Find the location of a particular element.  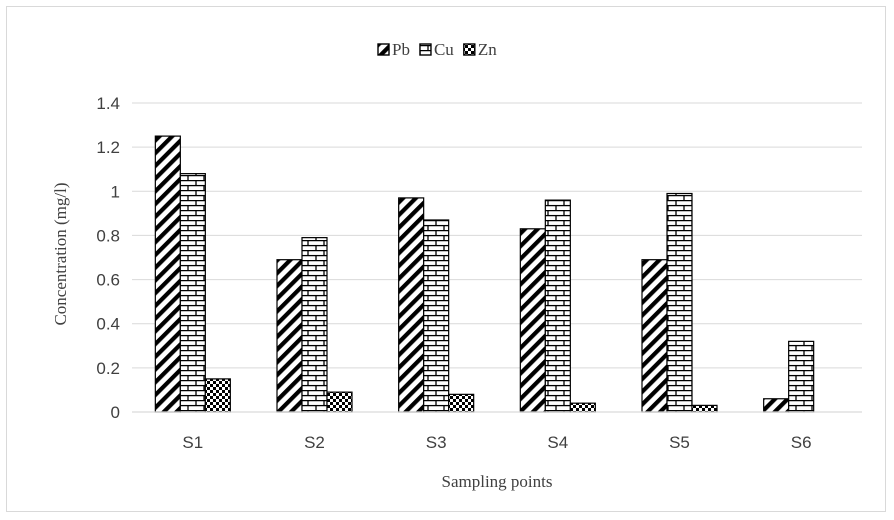

legend-label-pb: Pb is located at coordinates (401, 49).